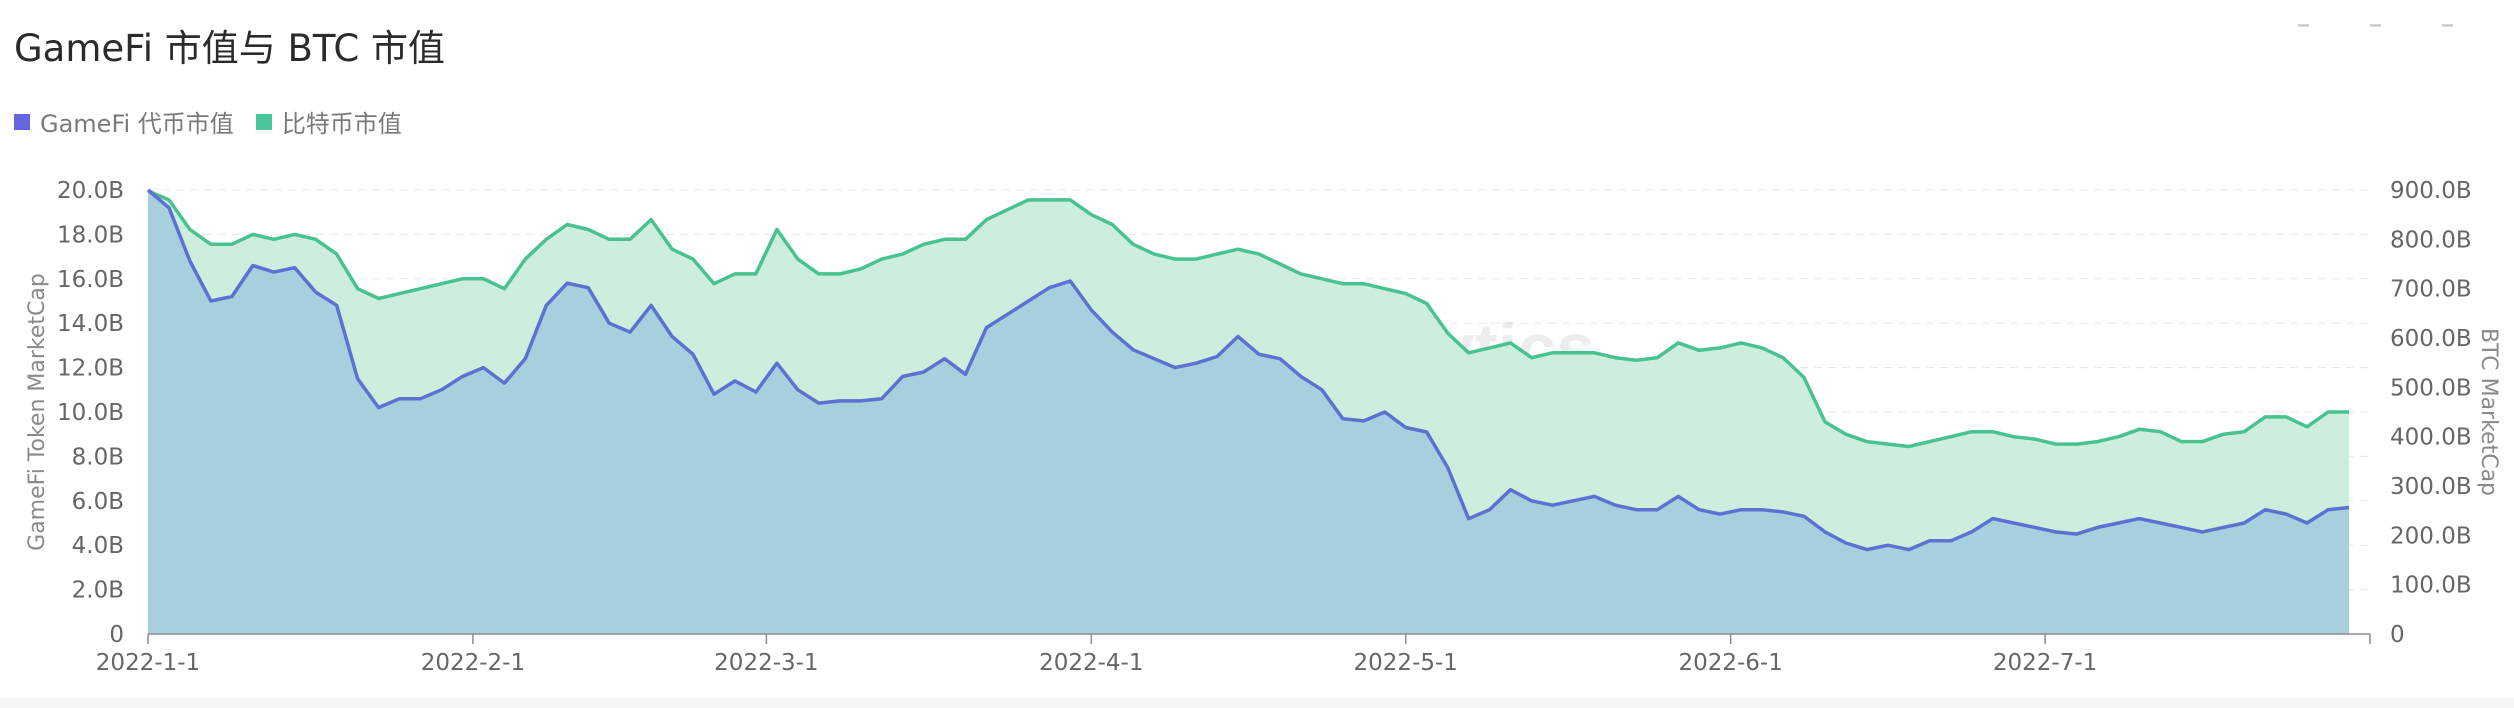  I want to click on right-tick-label: 300.0B, so click(2431, 487).